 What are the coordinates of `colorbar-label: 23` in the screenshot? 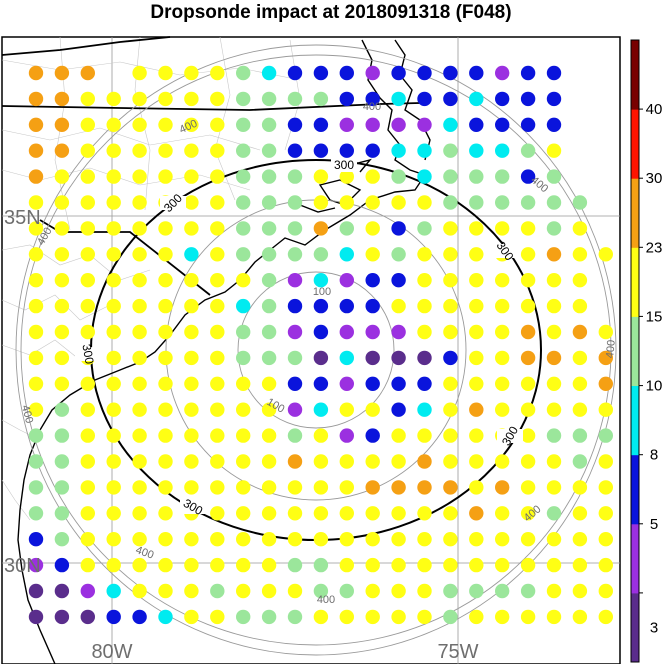 It's located at (654, 247).